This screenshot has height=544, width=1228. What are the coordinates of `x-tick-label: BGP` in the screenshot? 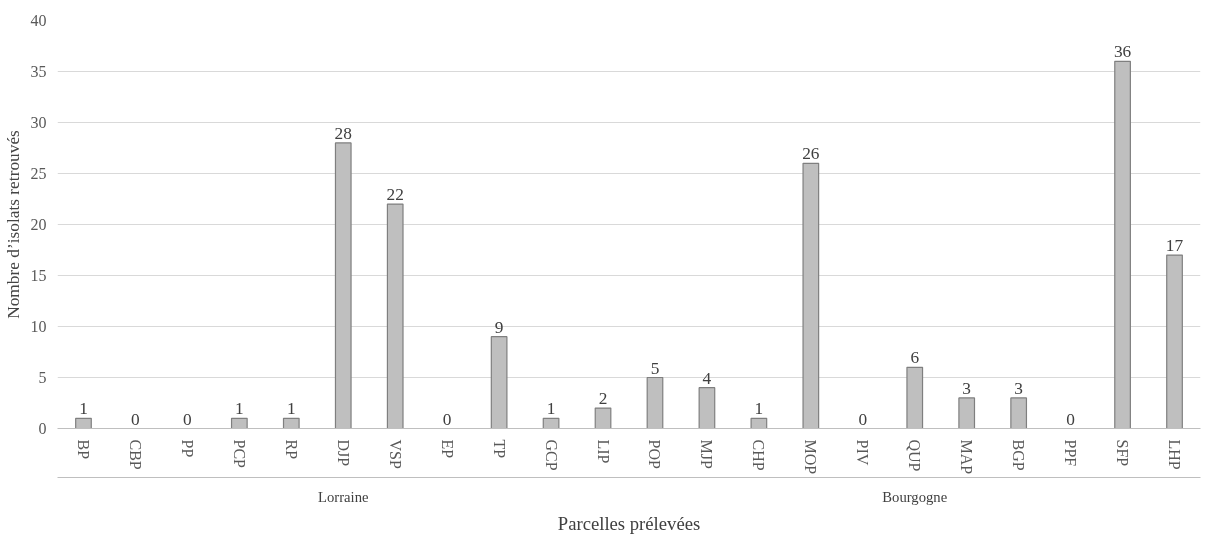 It's located at (1019, 455).